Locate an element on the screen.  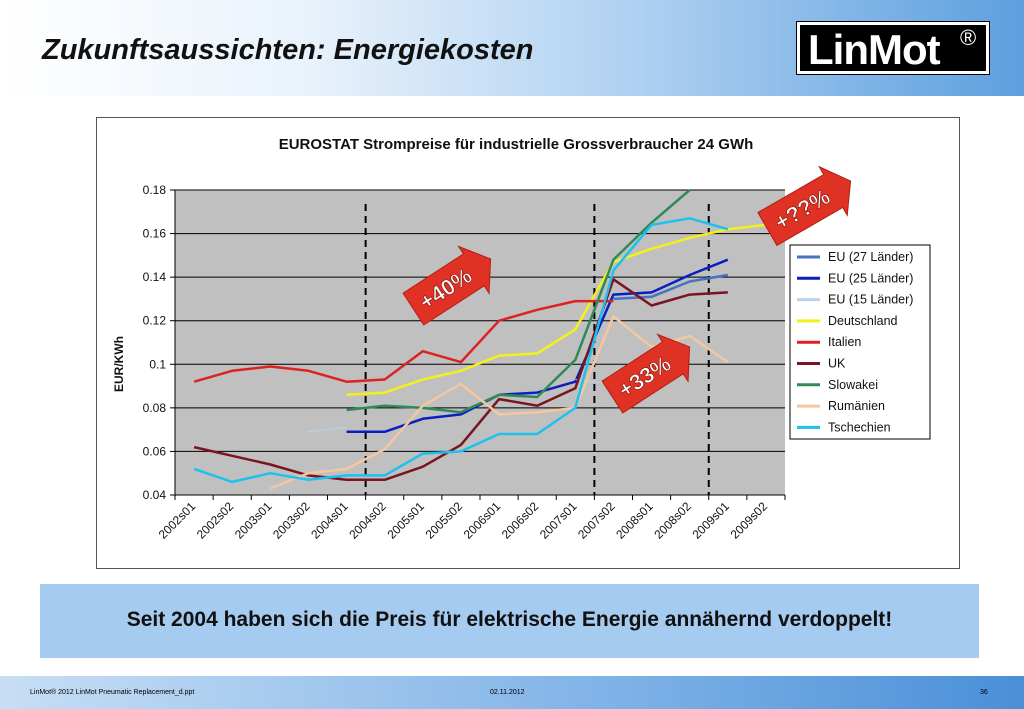
legend-label: Tschechien is located at coordinates (859, 427).